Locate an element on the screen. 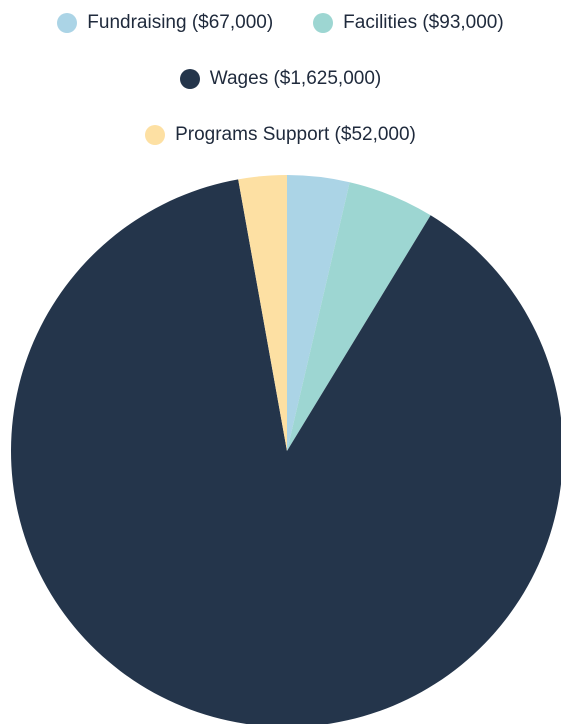  legend-swatch-fundraising is located at coordinates (67, 23).